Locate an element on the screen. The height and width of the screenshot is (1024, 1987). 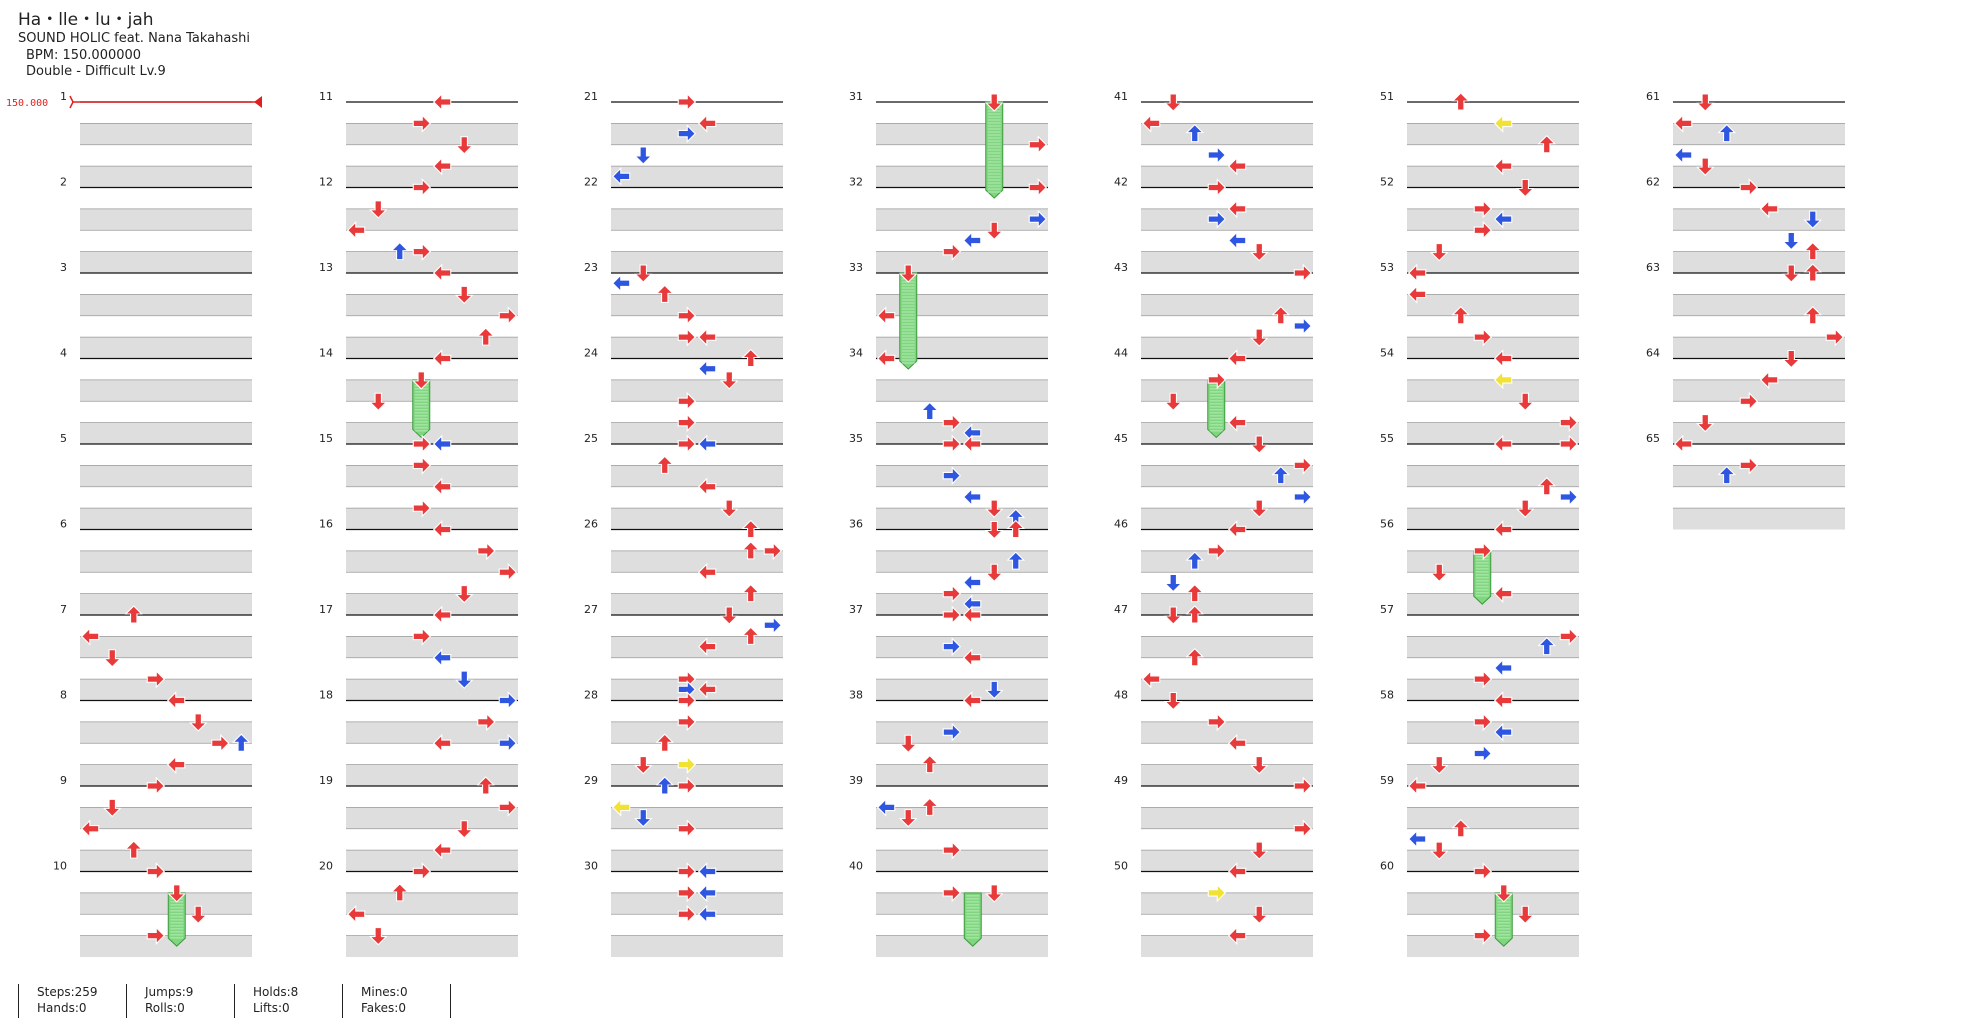
measure-number: 23 is located at coordinates (591, 267).